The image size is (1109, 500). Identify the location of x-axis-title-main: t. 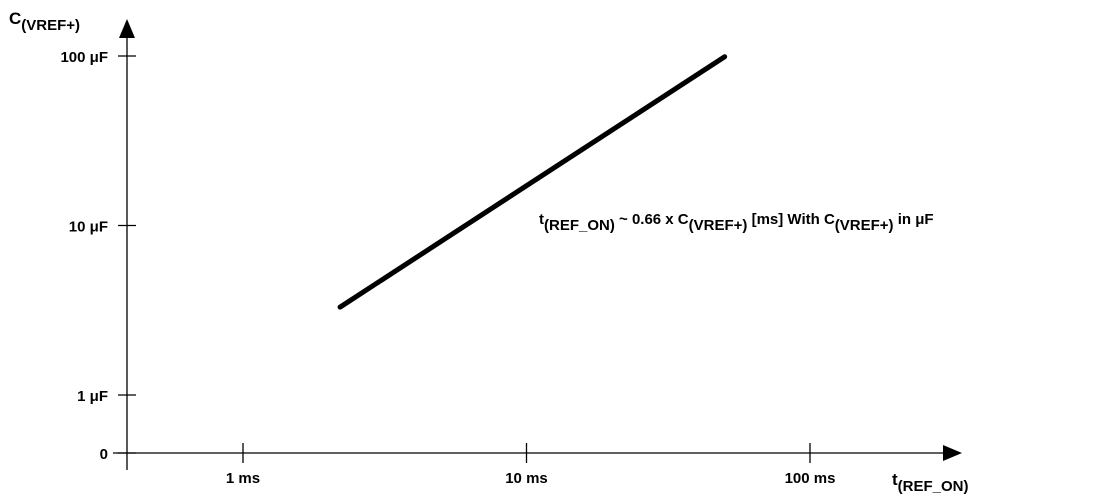
(895, 479).